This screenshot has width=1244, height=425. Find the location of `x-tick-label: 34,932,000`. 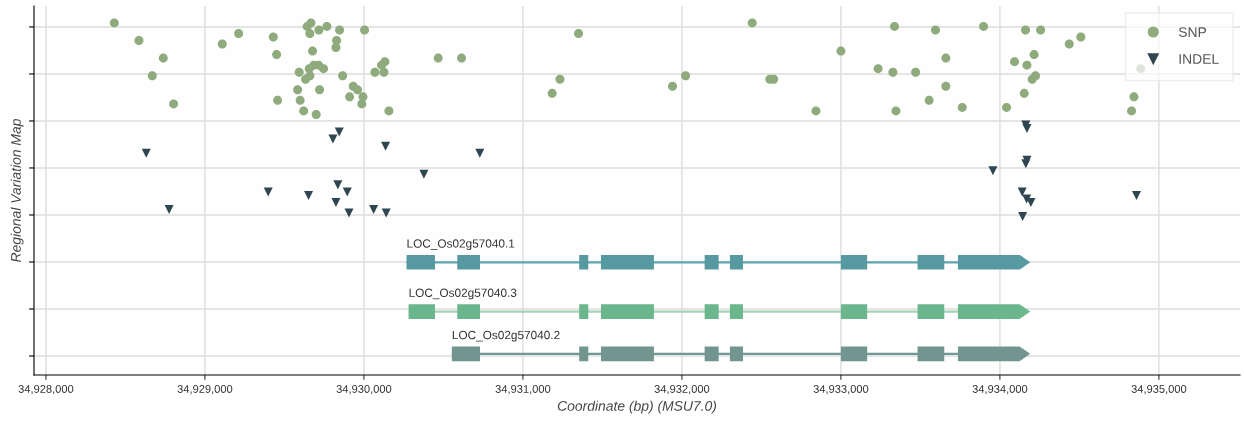

x-tick-label: 34,932,000 is located at coordinates (682, 390).